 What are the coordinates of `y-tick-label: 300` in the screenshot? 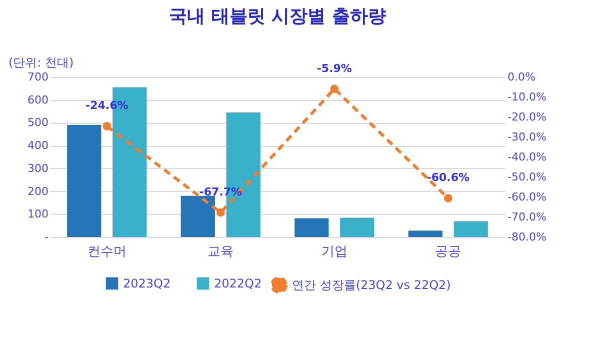 It's located at (38, 168).